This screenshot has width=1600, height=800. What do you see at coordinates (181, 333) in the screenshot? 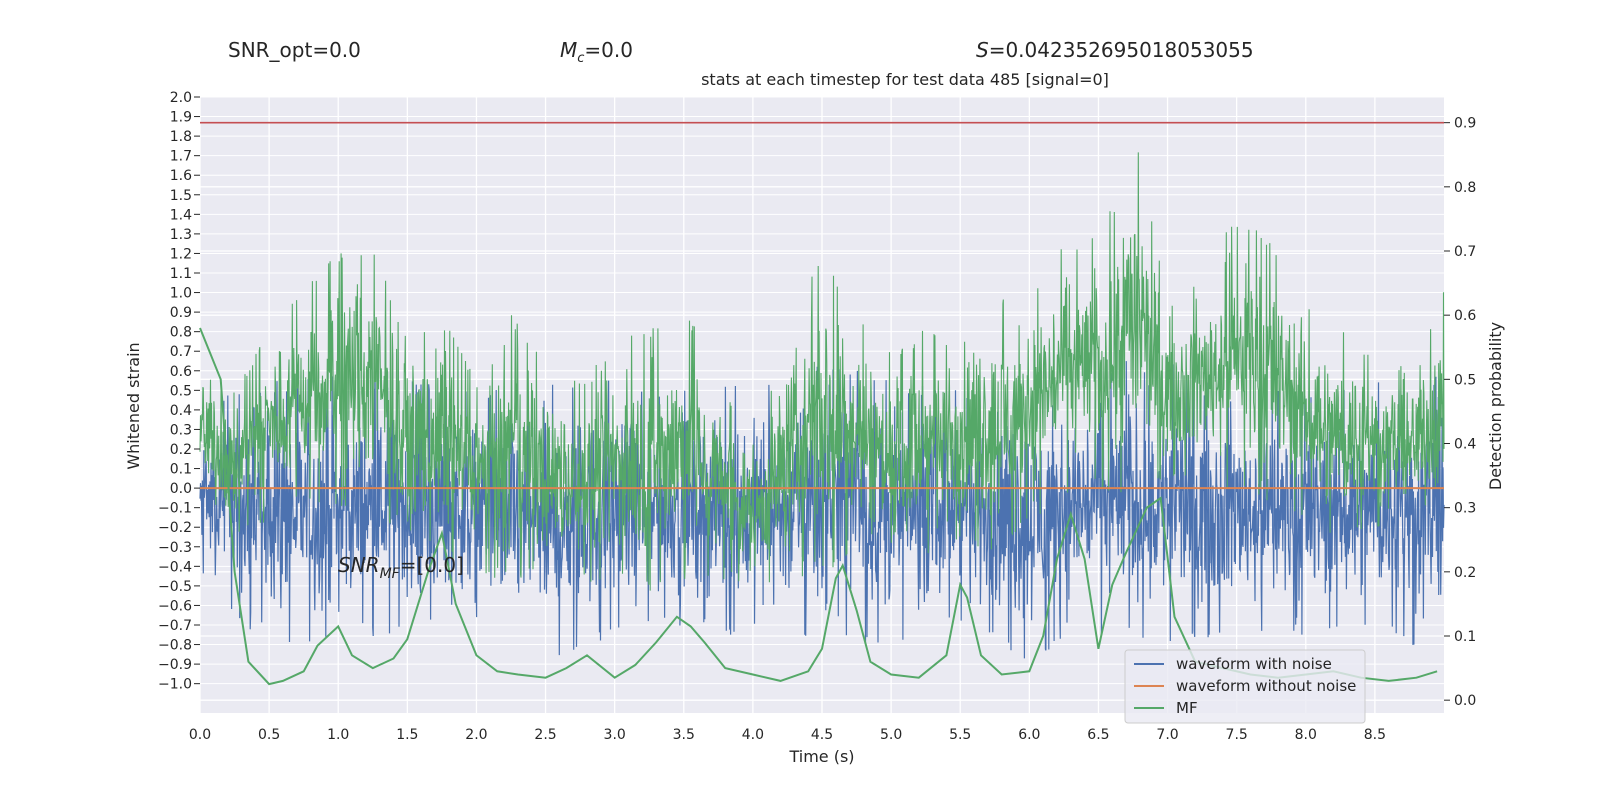
I see `y-left-tick-label: 0.8` at bounding box center [181, 333].